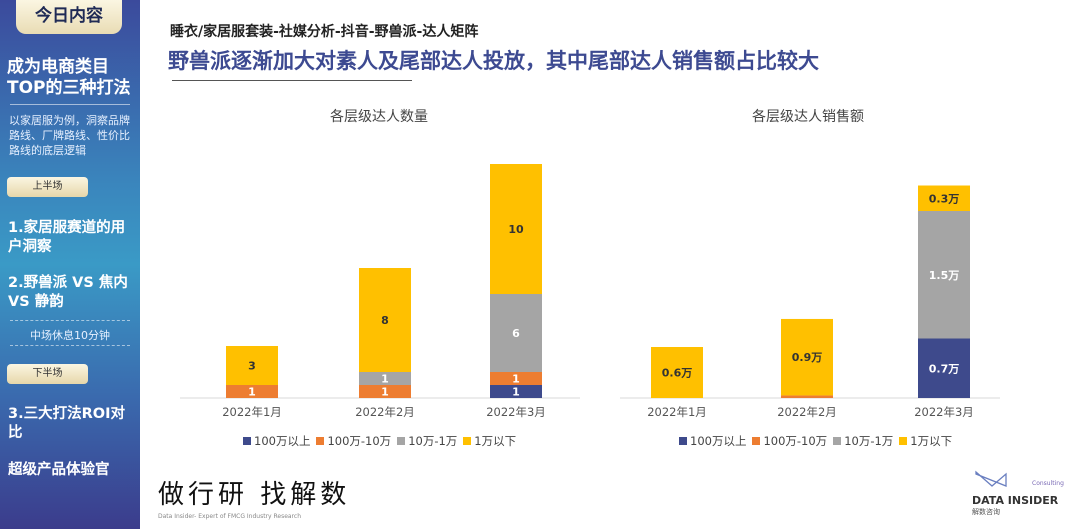 This screenshot has height=529, width=1080. Describe the element at coordinates (1015, 500) in the screenshot. I see `logo-name: DATA INSIDER` at that location.